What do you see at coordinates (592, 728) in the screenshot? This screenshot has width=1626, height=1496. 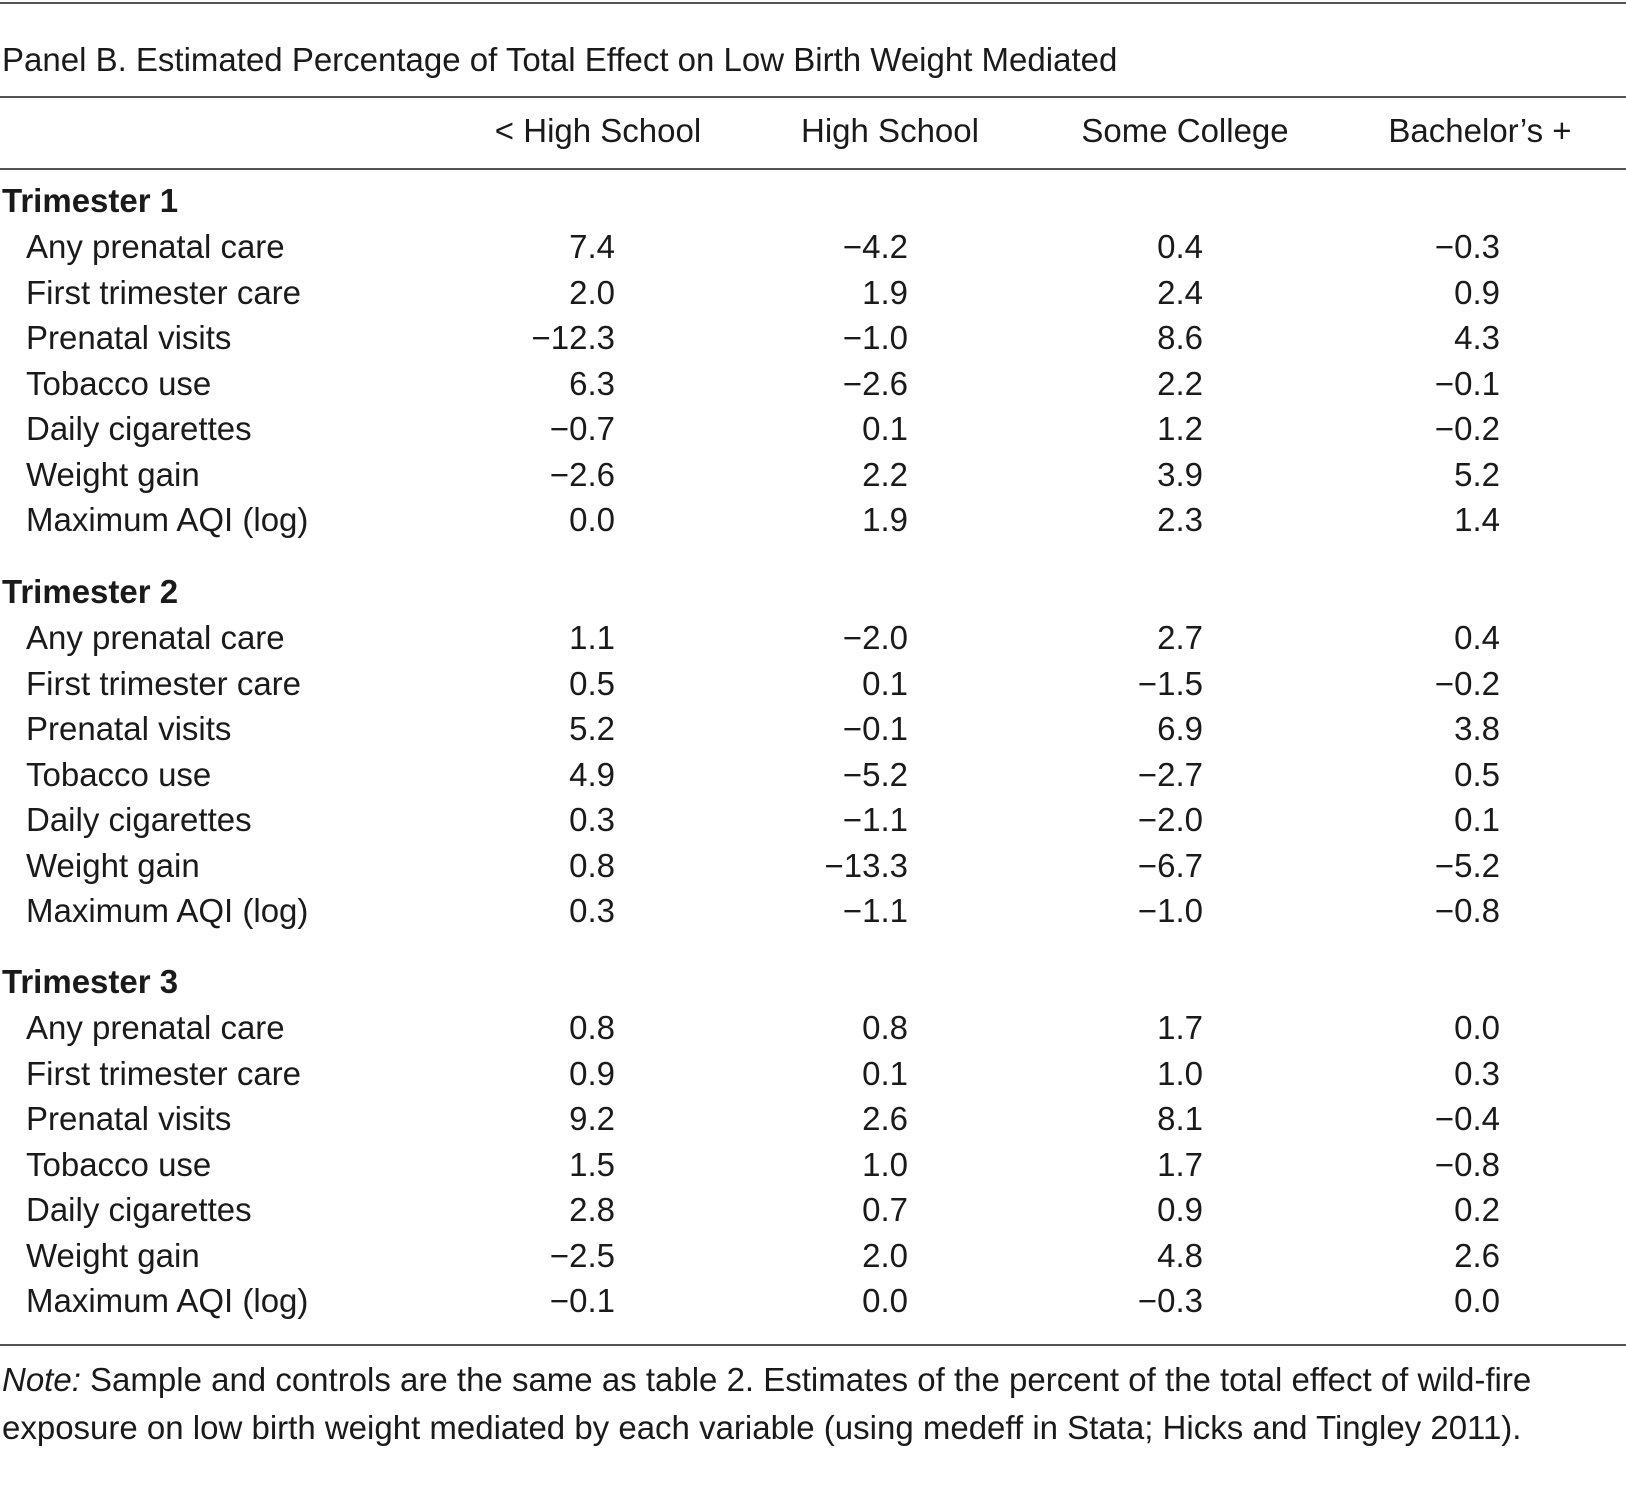 I see `table-cell: 5.2` at bounding box center [592, 728].